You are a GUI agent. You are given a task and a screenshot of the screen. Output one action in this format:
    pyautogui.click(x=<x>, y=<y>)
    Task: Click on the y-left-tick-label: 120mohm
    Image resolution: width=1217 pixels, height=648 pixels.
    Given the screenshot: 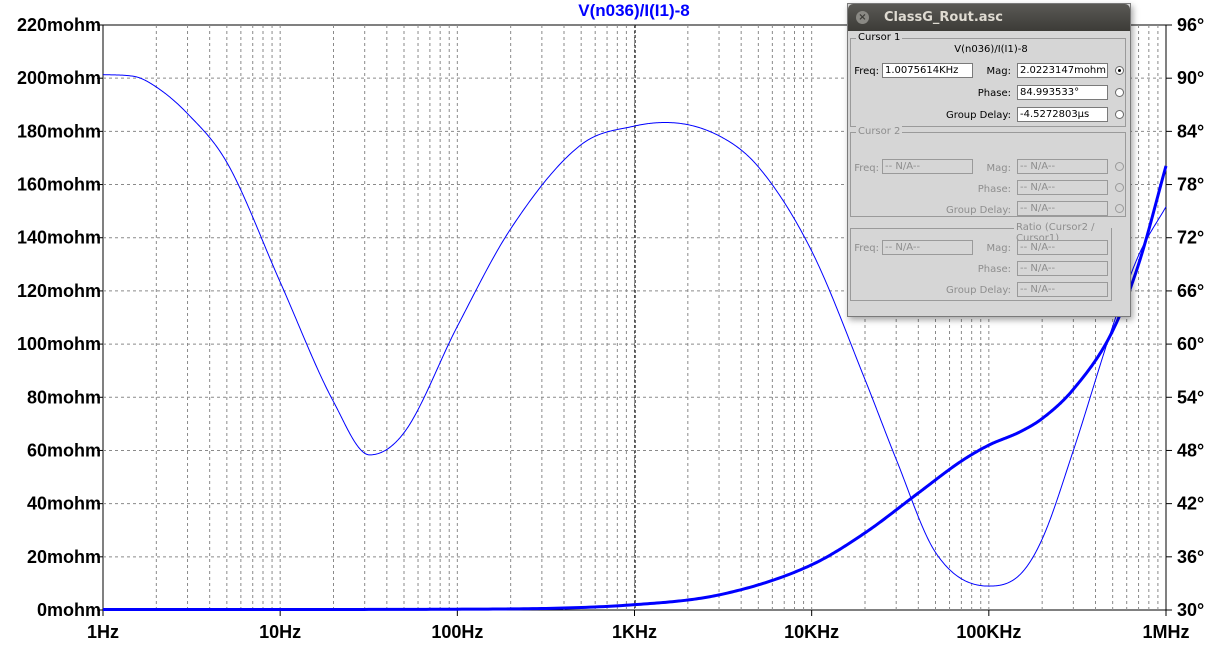 What is the action you would take?
    pyautogui.click(x=59, y=291)
    